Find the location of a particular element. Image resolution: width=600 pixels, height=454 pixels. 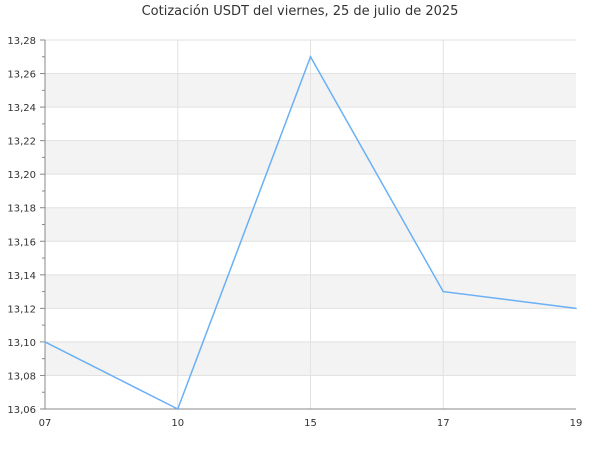

x-tick-label: 17 is located at coordinates (443, 423).